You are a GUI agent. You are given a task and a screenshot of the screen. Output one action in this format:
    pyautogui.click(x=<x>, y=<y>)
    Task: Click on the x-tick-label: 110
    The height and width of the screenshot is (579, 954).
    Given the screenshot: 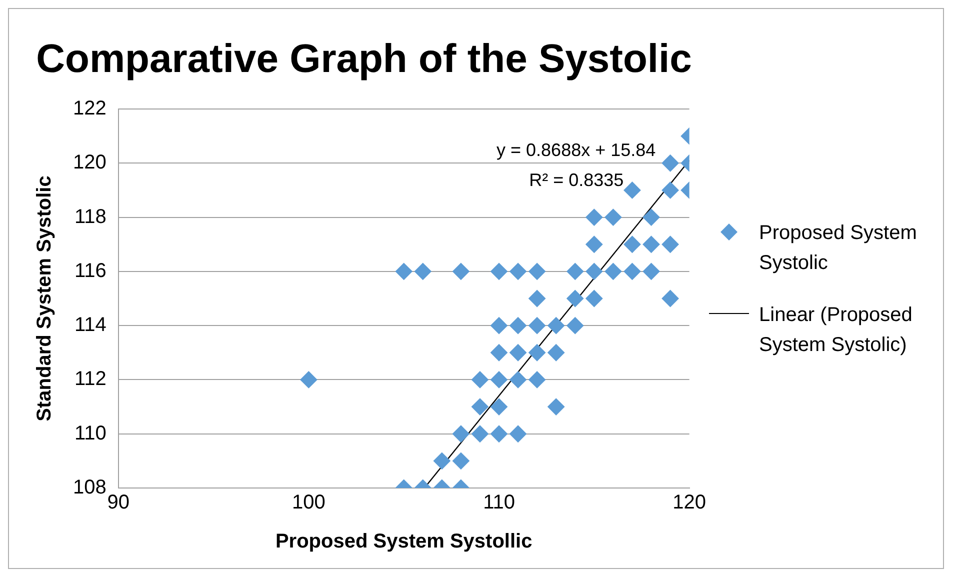 What is the action you would take?
    pyautogui.click(x=499, y=503)
    